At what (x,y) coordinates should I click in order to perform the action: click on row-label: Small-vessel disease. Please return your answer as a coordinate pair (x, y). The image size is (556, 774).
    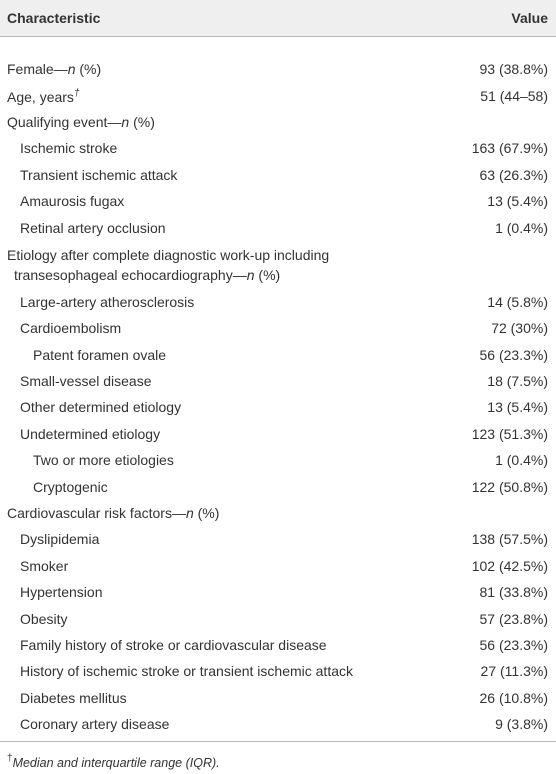
    Looking at the image, I should click on (218, 381).